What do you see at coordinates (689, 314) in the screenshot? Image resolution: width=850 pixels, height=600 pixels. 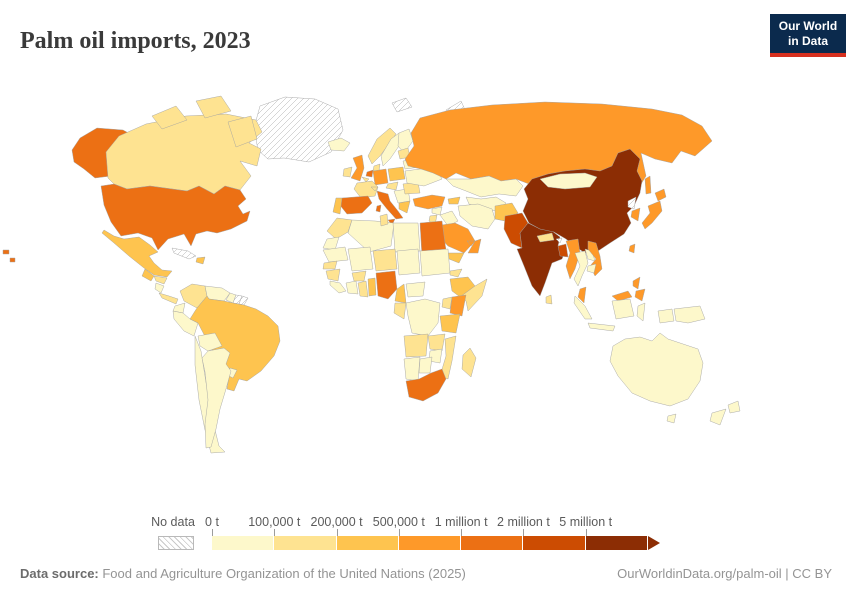 I see `country-papua-new-guinea` at bounding box center [689, 314].